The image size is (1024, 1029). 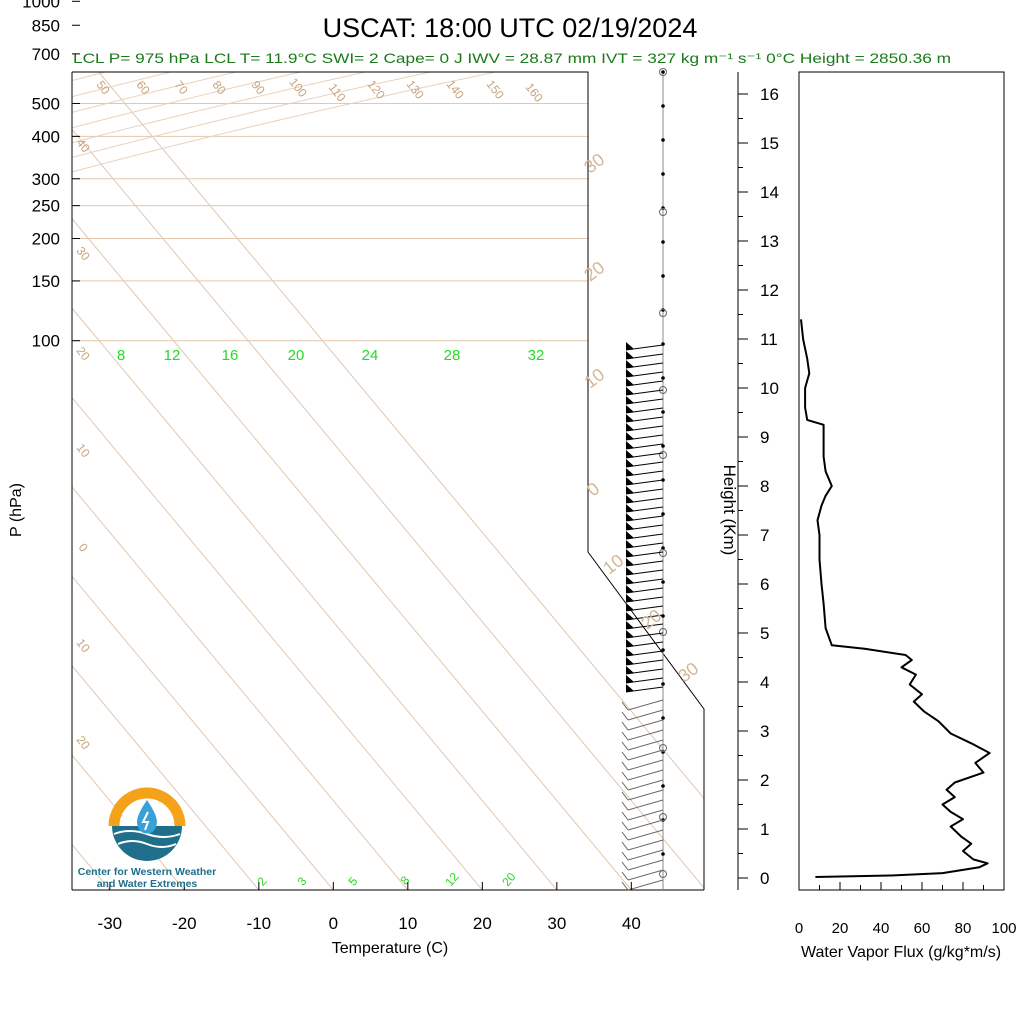 I want to click on isotherm-label: 110, so click(x=337, y=93).